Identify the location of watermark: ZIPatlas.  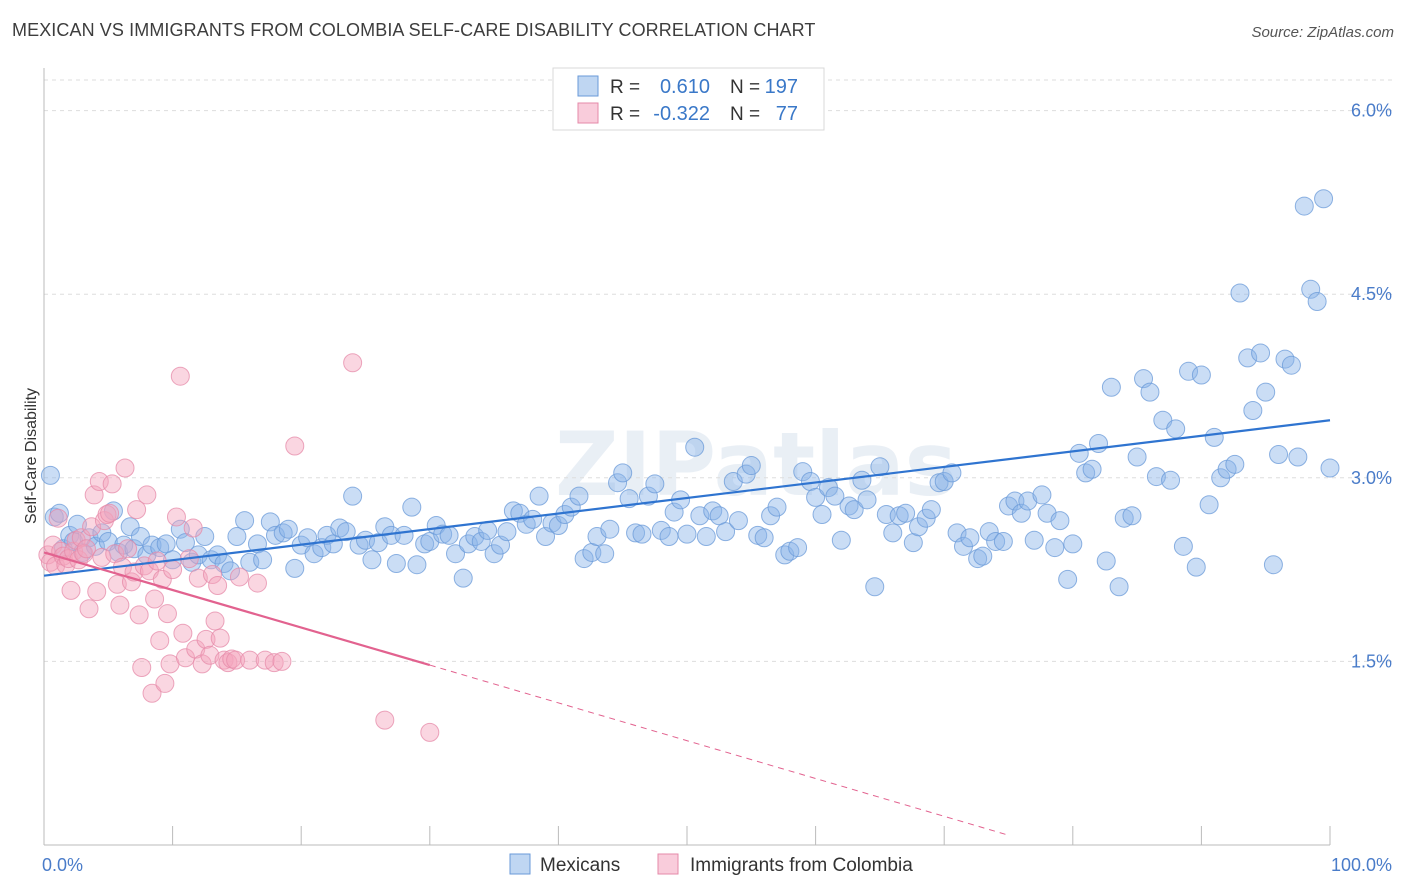
(756, 464).